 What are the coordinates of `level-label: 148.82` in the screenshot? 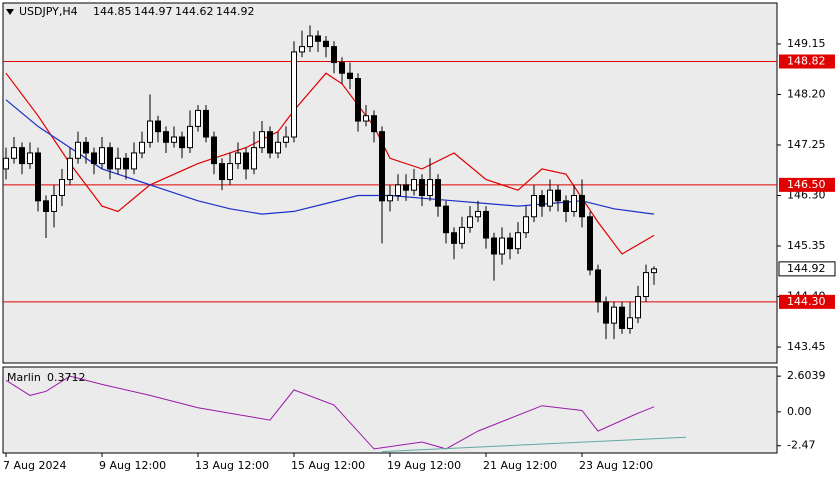 It's located at (806, 60).